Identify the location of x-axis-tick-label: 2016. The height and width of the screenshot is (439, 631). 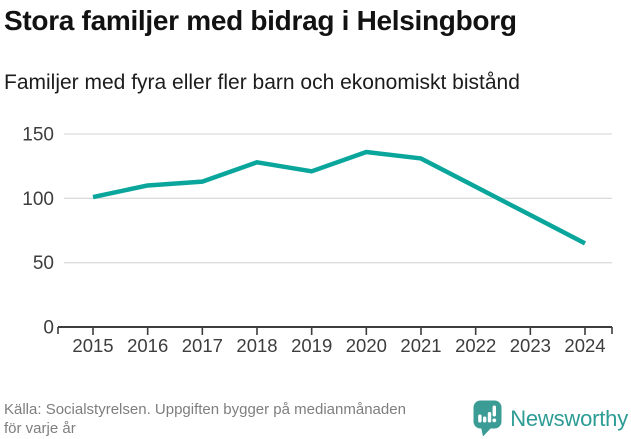
(147, 345).